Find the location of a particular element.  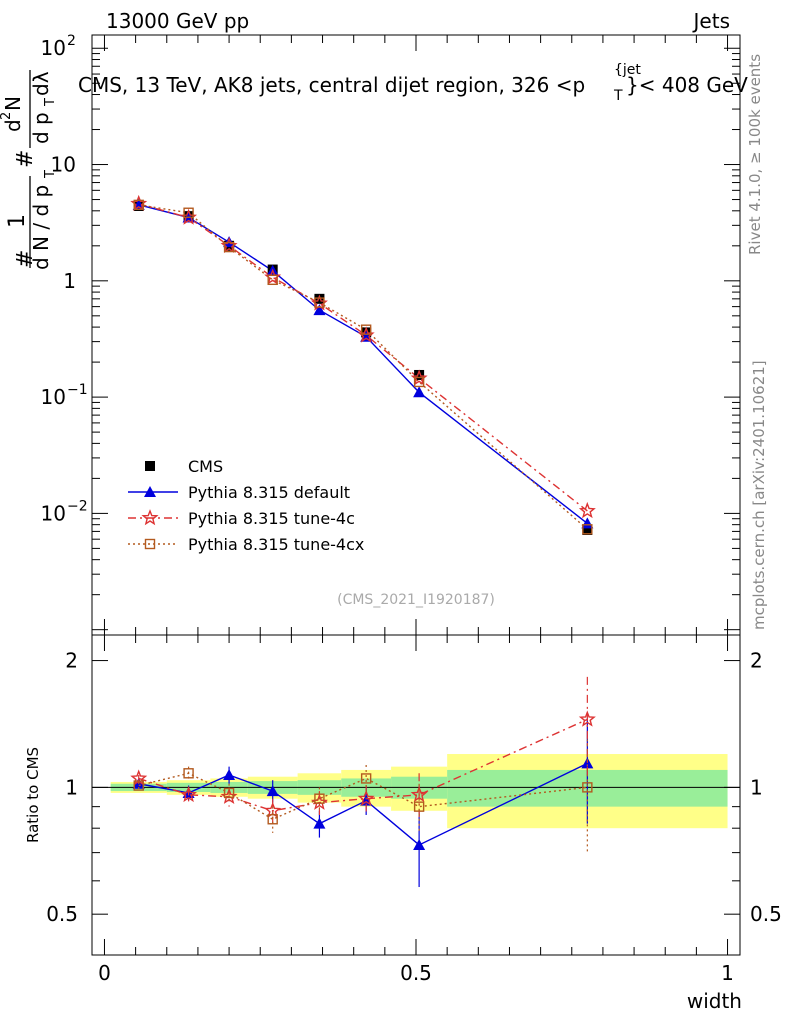

y-axis-label: # 1 d N / d p T # d 2 N d p T dλ is located at coordinates (29, 170).